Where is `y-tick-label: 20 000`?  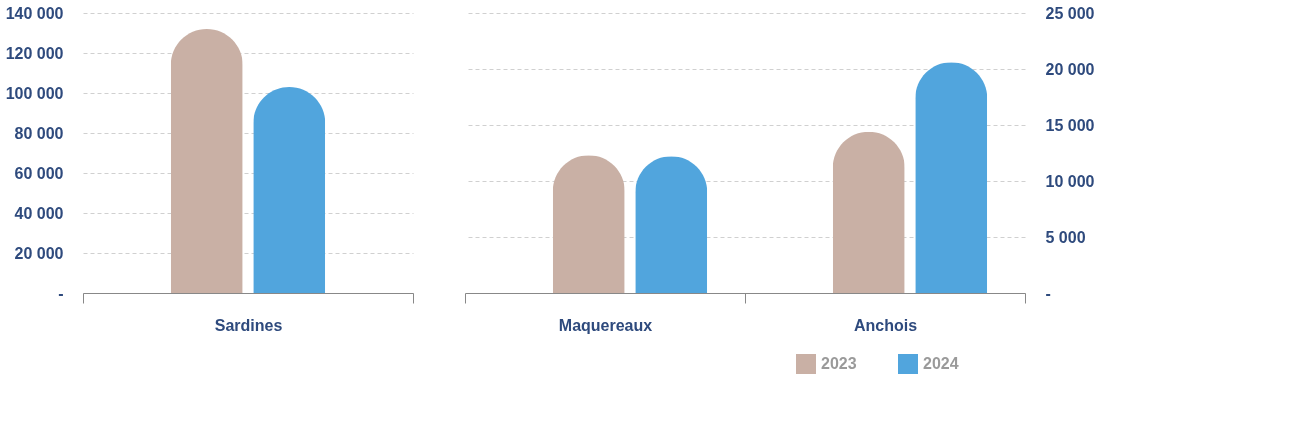 y-tick-label: 20 000 is located at coordinates (39, 253).